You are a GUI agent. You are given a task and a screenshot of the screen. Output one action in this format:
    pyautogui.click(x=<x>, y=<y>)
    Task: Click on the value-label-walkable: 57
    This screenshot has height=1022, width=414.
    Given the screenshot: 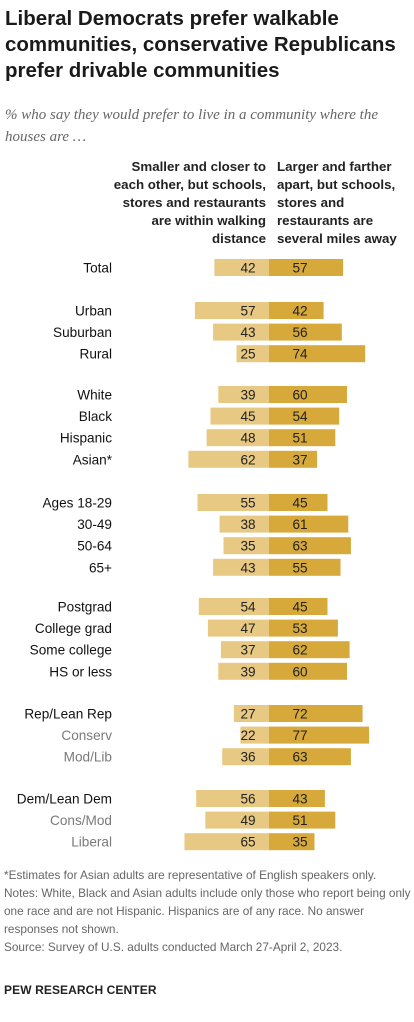 What is the action you would take?
    pyautogui.click(x=247, y=311)
    